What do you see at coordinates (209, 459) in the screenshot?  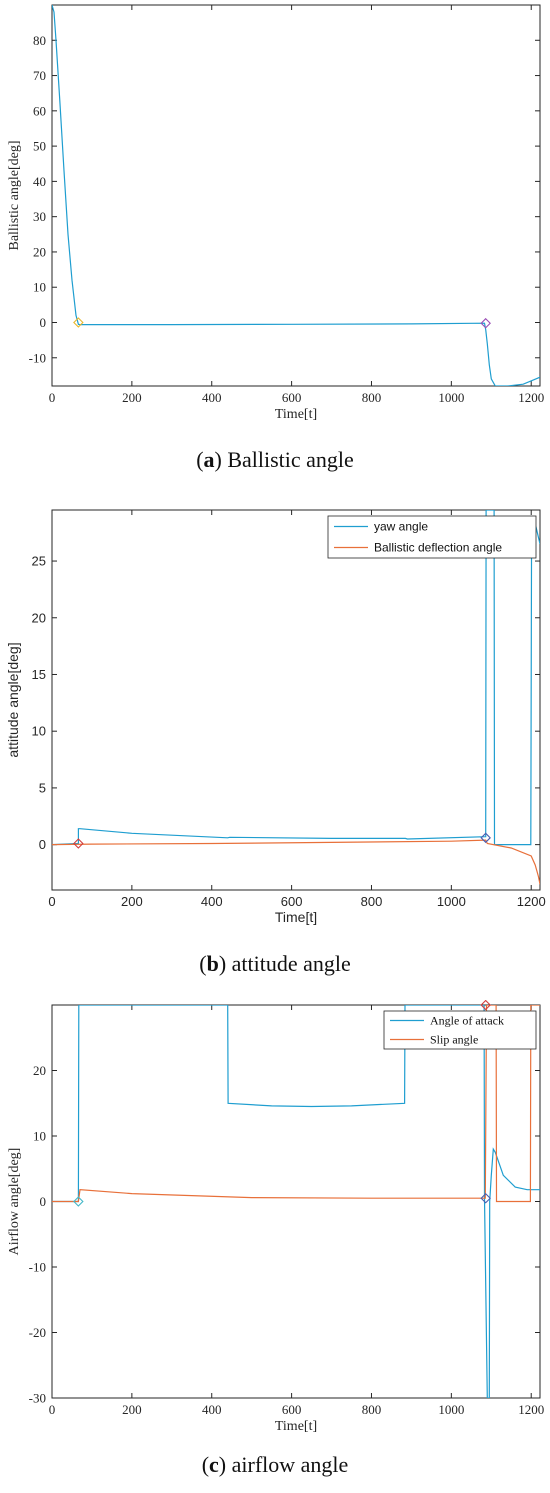 I see `caption-letter: a` at bounding box center [209, 459].